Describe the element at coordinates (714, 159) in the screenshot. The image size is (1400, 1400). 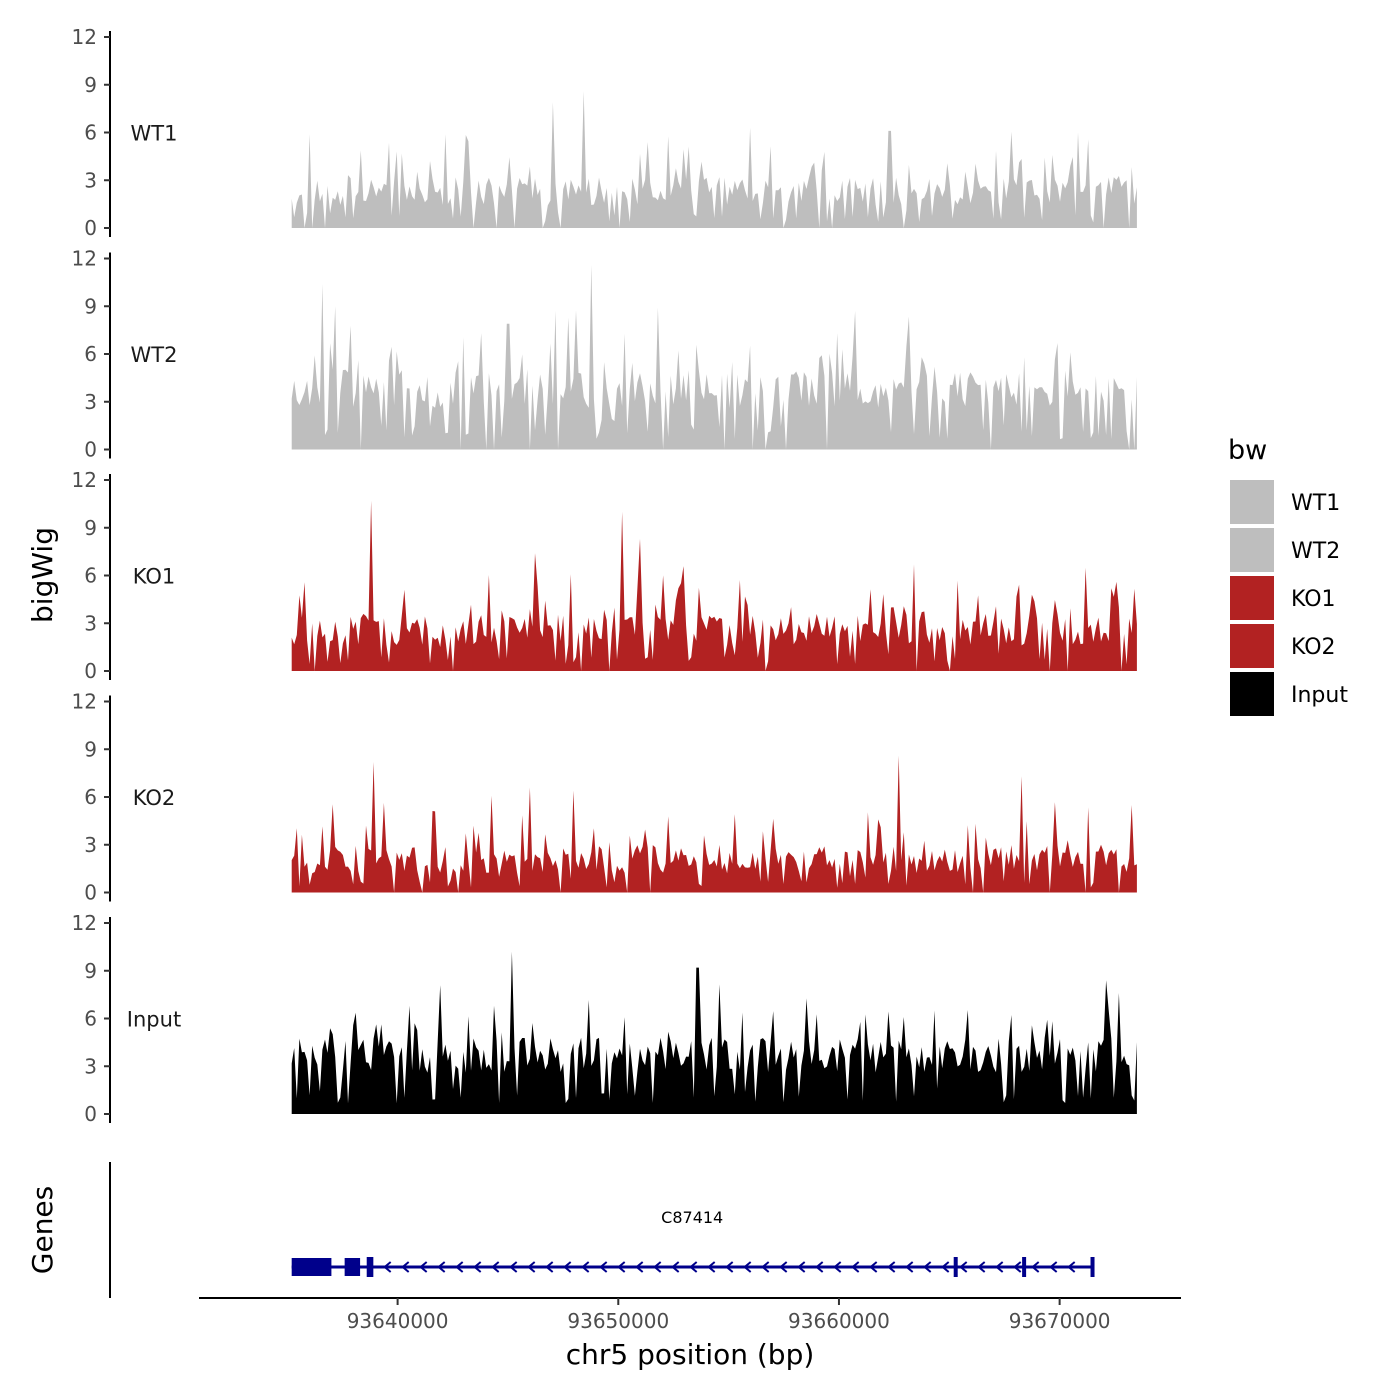
I see `coverage-area-wt1` at that location.